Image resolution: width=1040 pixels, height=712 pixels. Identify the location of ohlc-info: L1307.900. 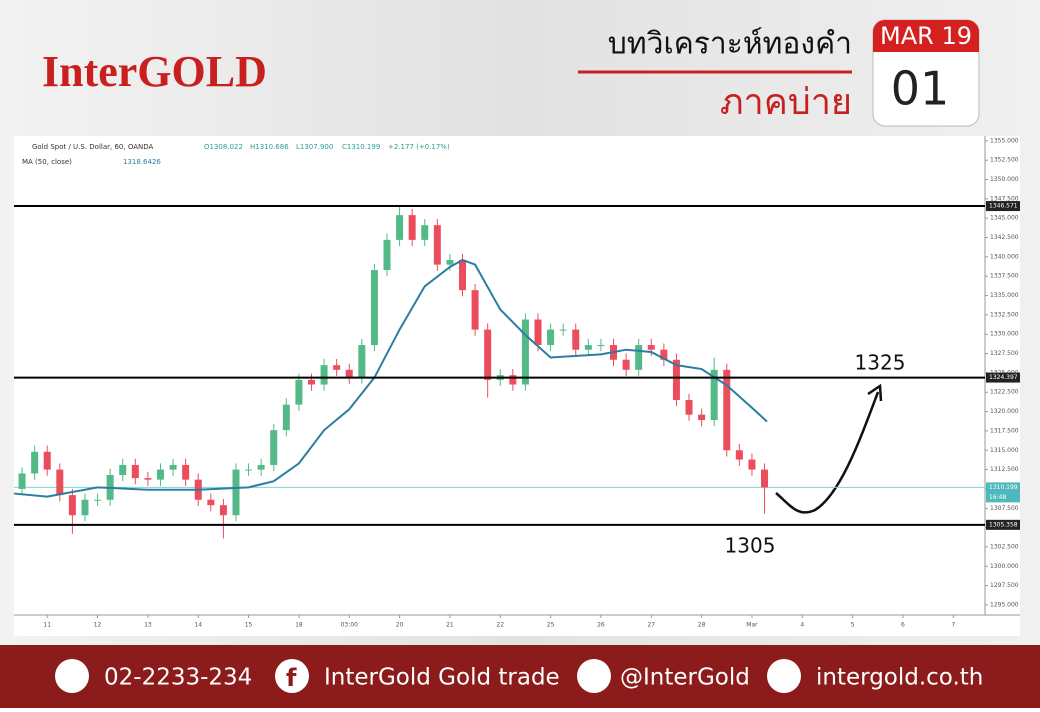
(314, 147).